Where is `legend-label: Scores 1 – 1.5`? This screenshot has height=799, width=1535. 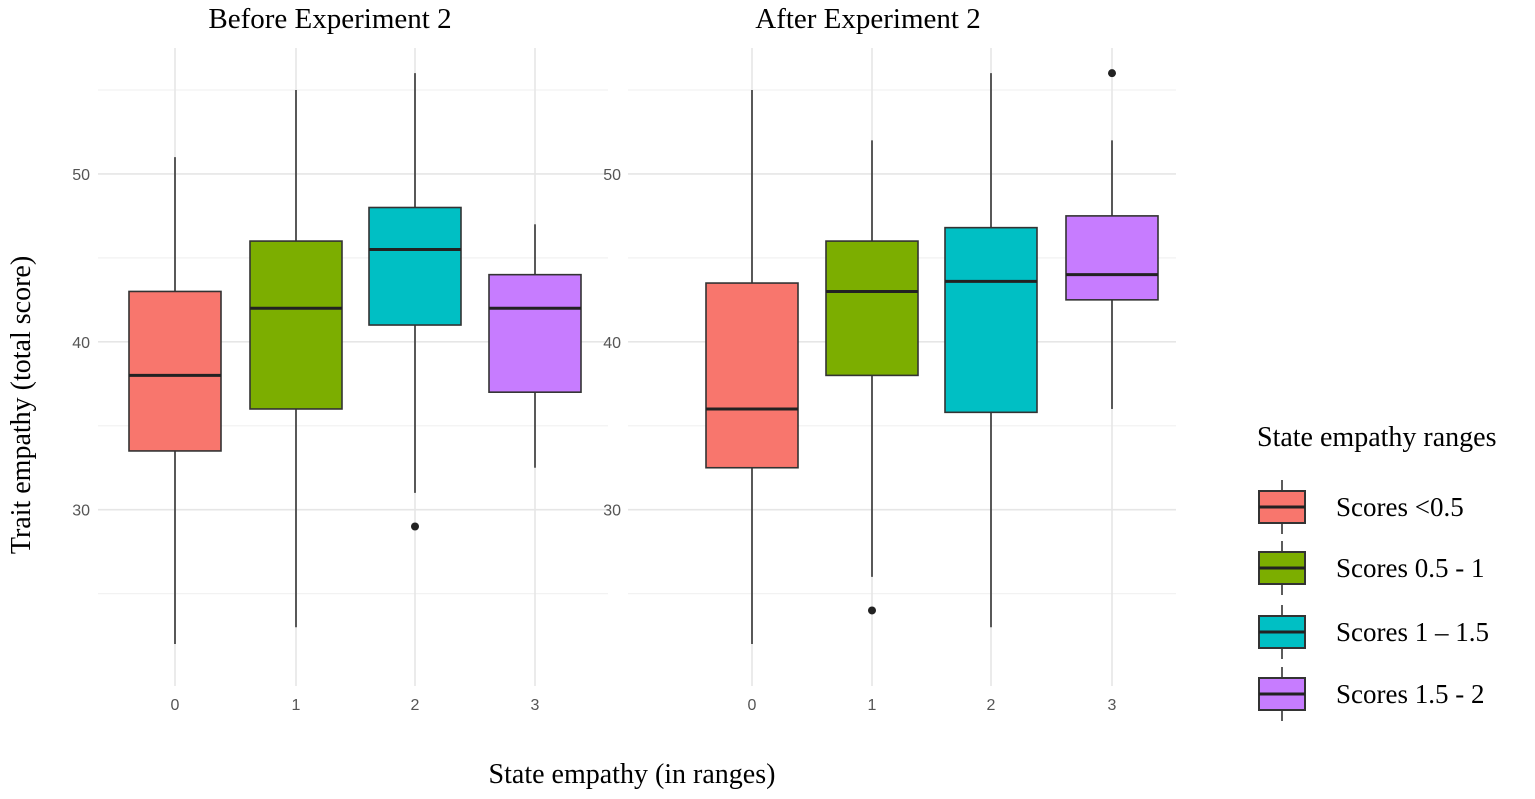
legend-label: Scores 1 – 1.5 is located at coordinates (1412, 632).